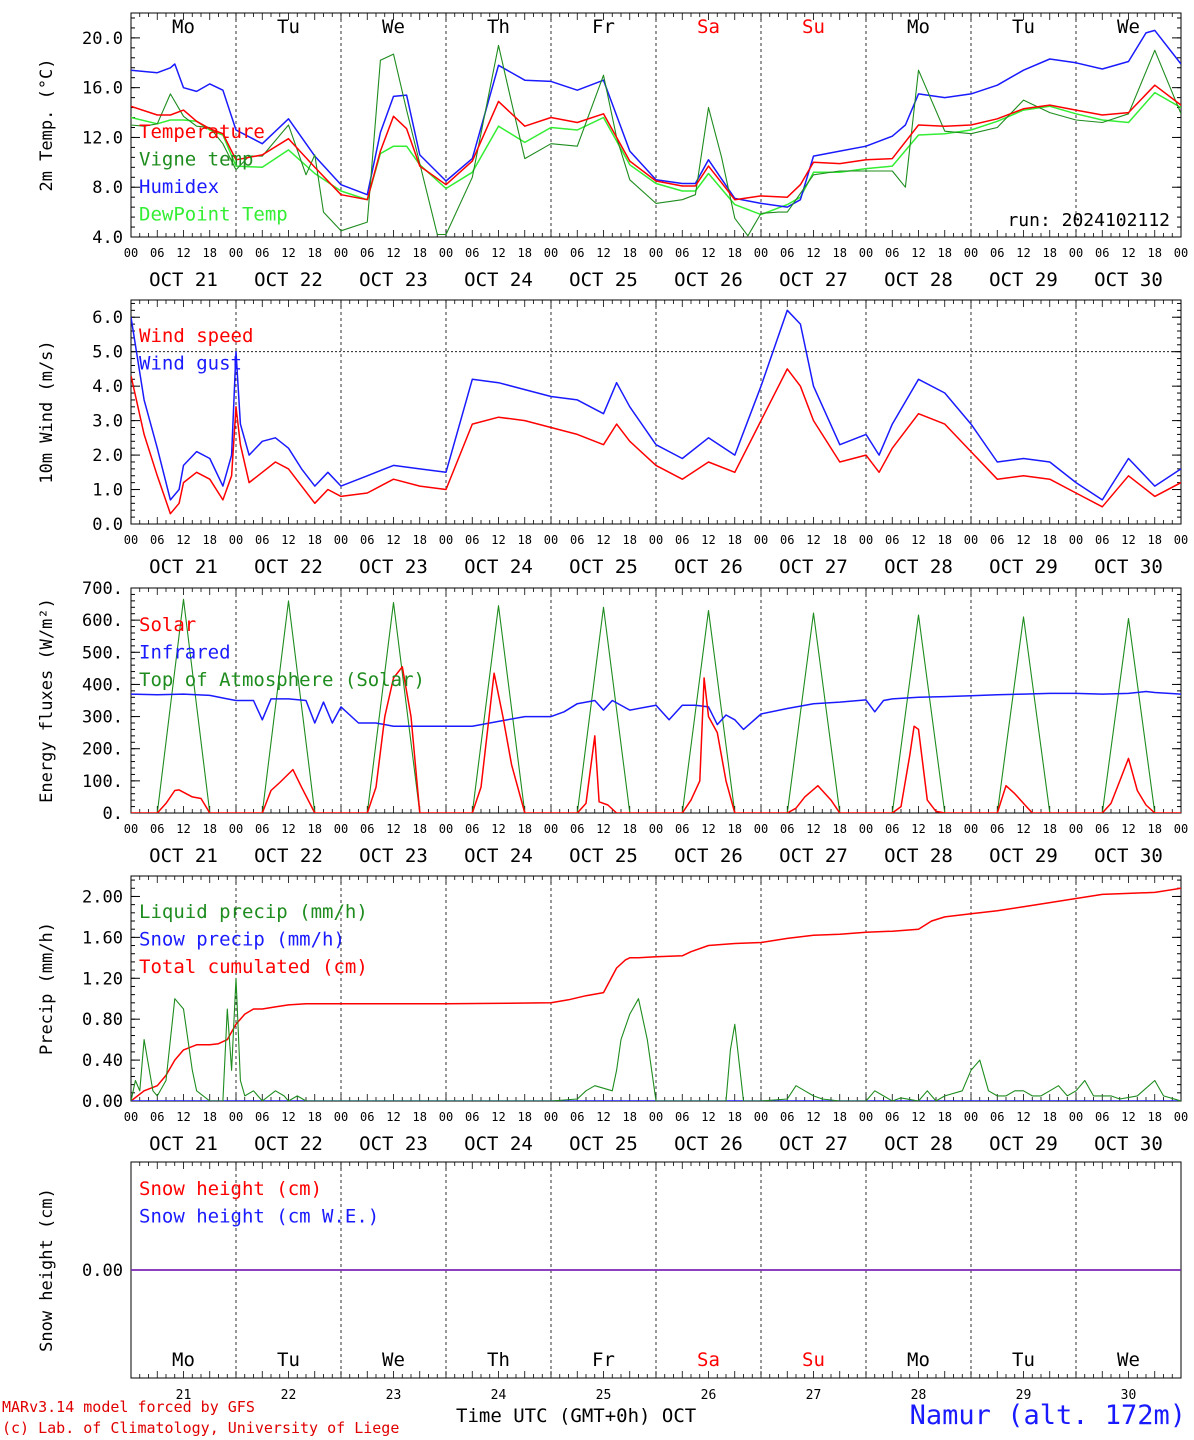  I want to click on legend-entry: Vigne temp, so click(196, 160).